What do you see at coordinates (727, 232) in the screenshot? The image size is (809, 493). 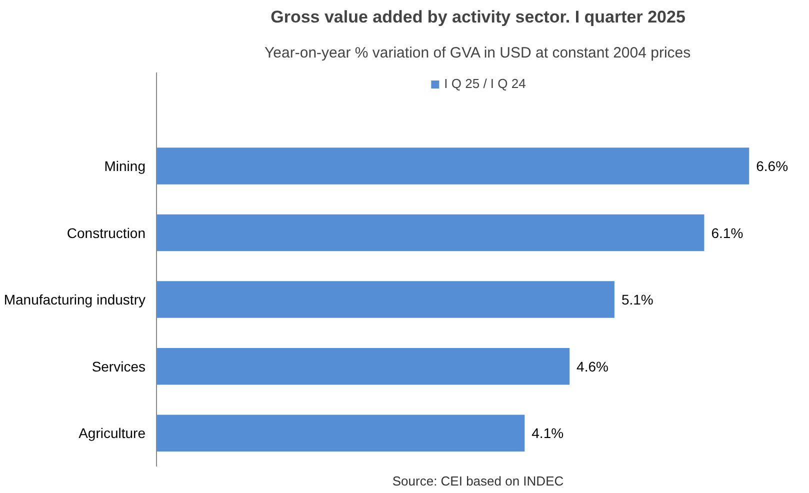 I see `data-label: 6.1%` at bounding box center [727, 232].